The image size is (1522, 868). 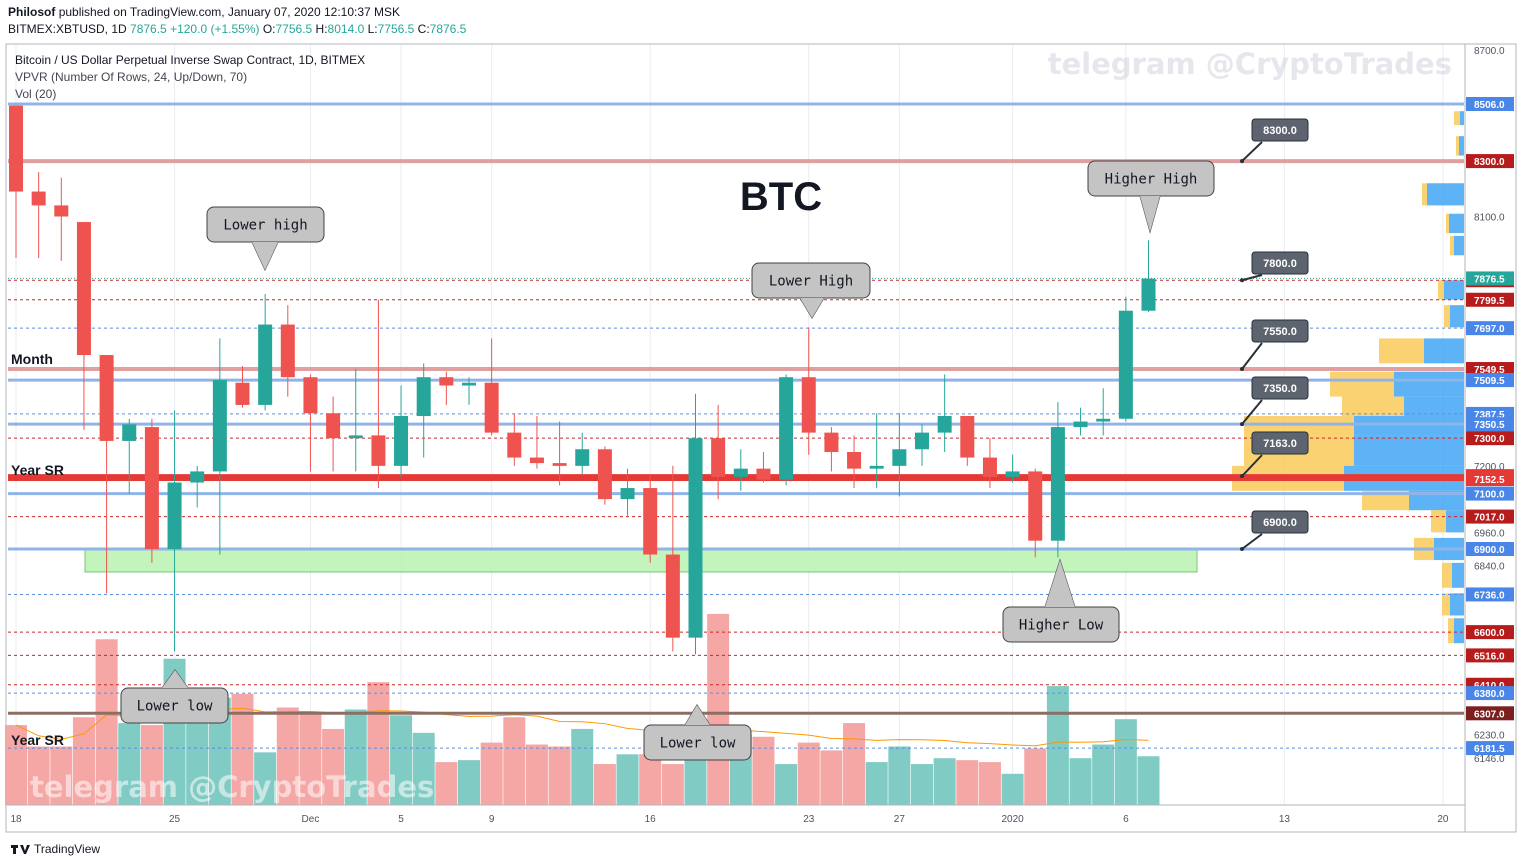 I want to click on watermark-bottom: telegram @CryptoTrades, so click(x=232, y=787).